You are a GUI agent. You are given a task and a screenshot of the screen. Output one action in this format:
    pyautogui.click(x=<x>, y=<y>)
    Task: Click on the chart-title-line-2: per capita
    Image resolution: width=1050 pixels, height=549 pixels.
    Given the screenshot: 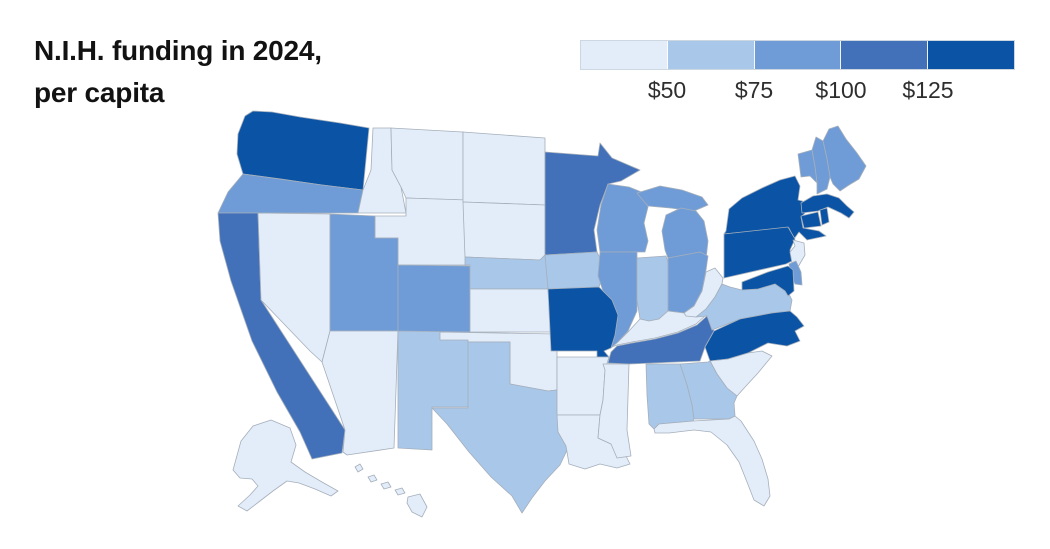 What is the action you would take?
    pyautogui.click(x=99, y=92)
    